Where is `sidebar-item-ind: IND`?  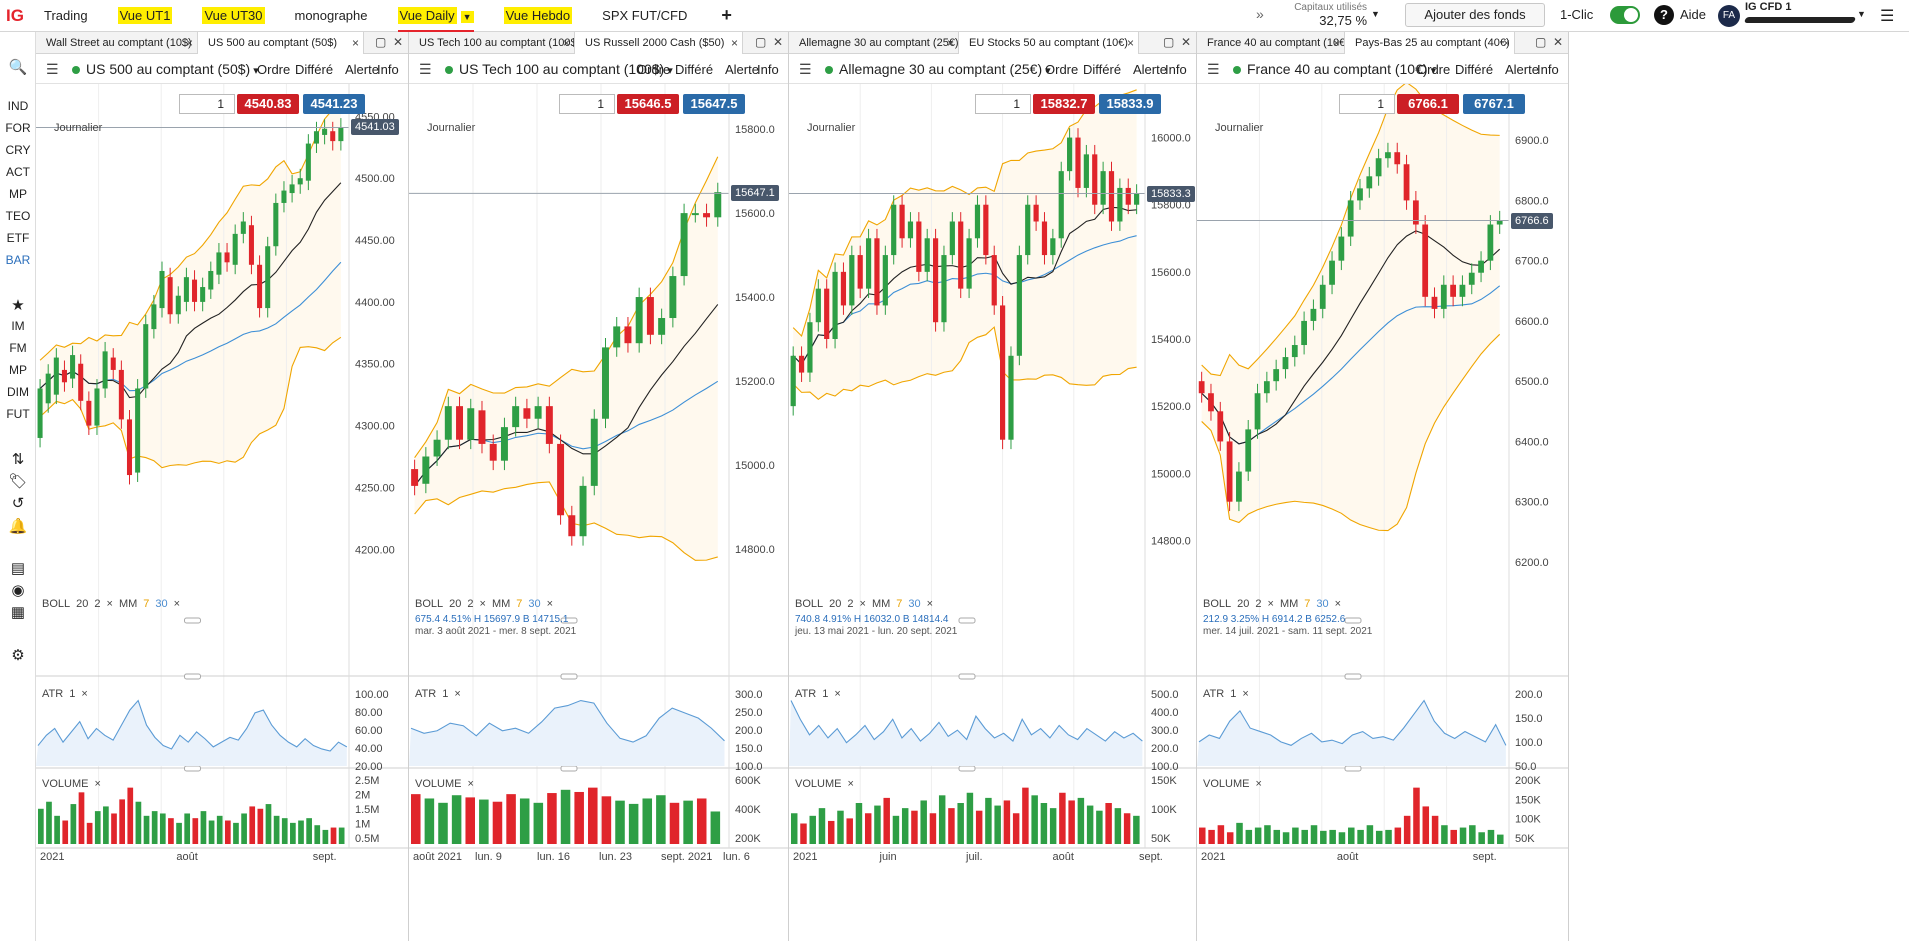
sidebar-item-ind: IND is located at coordinates (18, 106).